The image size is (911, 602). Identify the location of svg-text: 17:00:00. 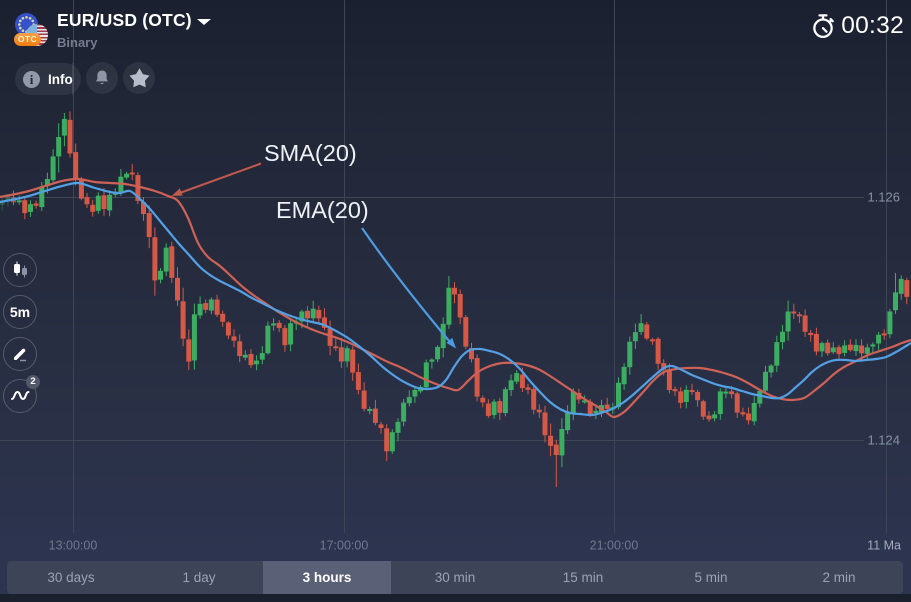
(344, 546).